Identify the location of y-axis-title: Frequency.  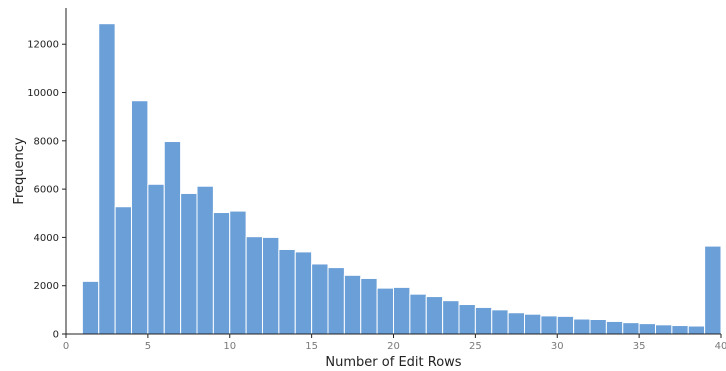
(19, 170).